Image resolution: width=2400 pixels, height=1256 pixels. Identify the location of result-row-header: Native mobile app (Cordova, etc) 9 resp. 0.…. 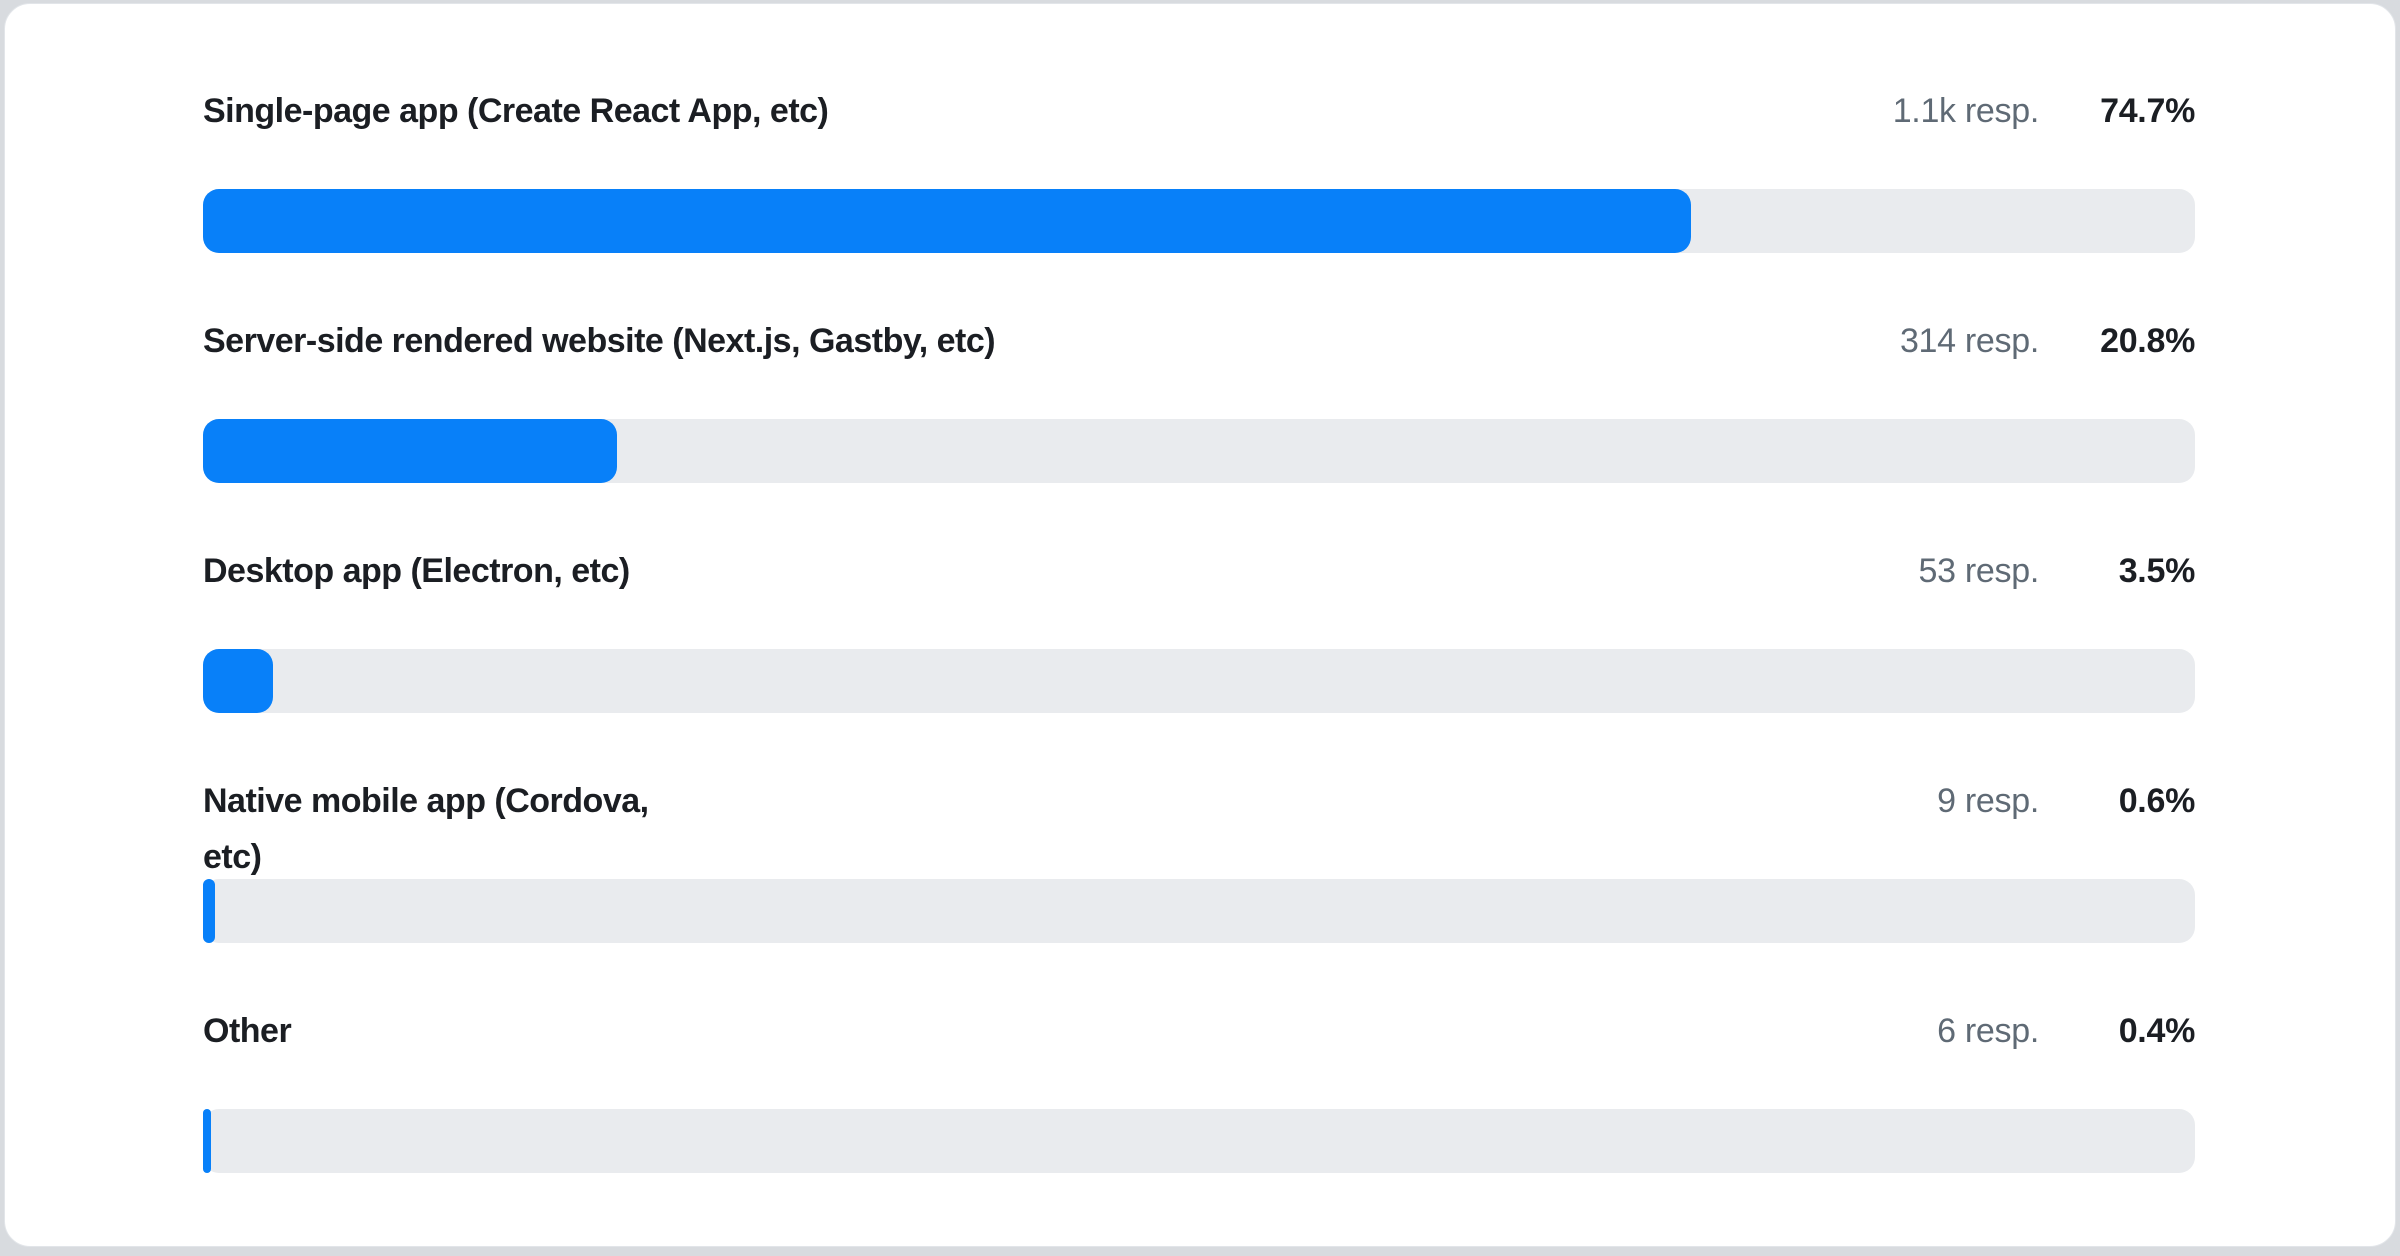
(1199, 829).